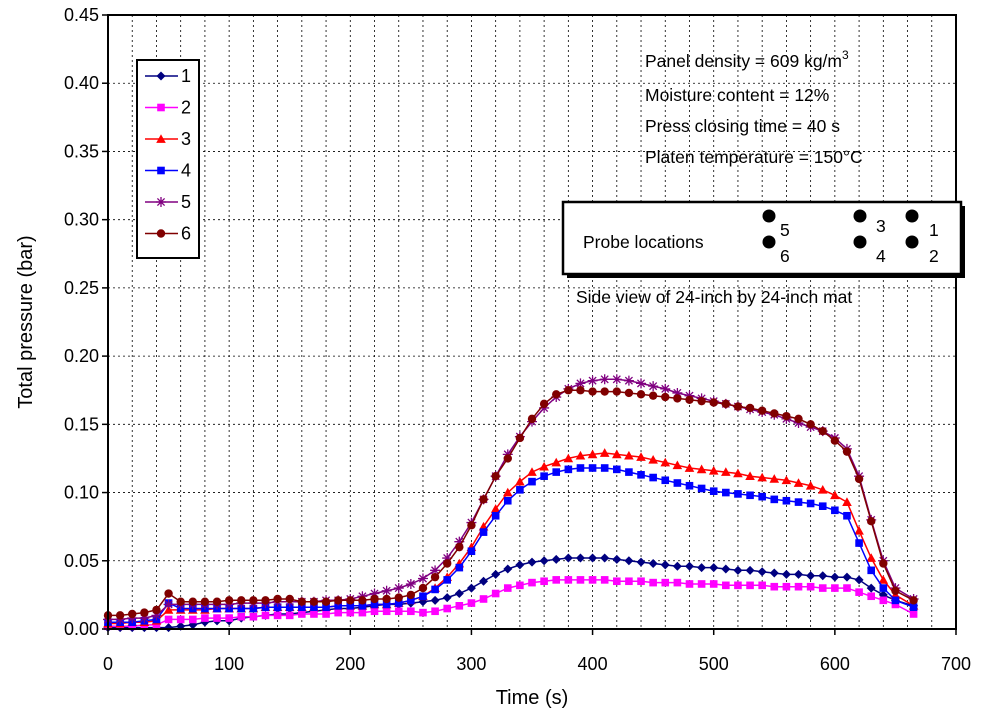 This screenshot has height=721, width=997. I want to click on x-tick-label: 300, so click(471, 664).